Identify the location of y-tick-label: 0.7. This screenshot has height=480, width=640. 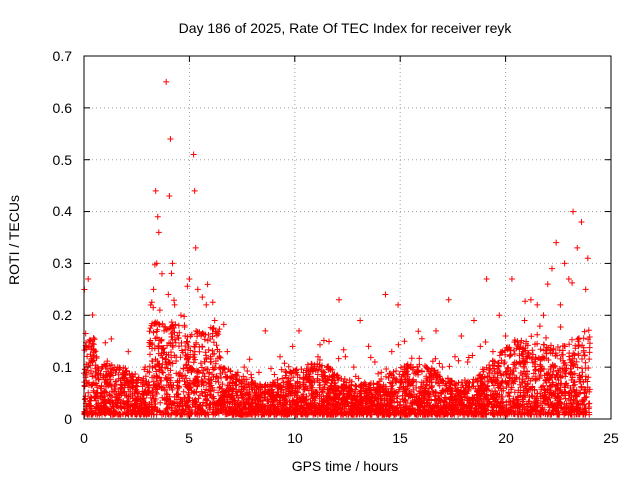
(63, 56).